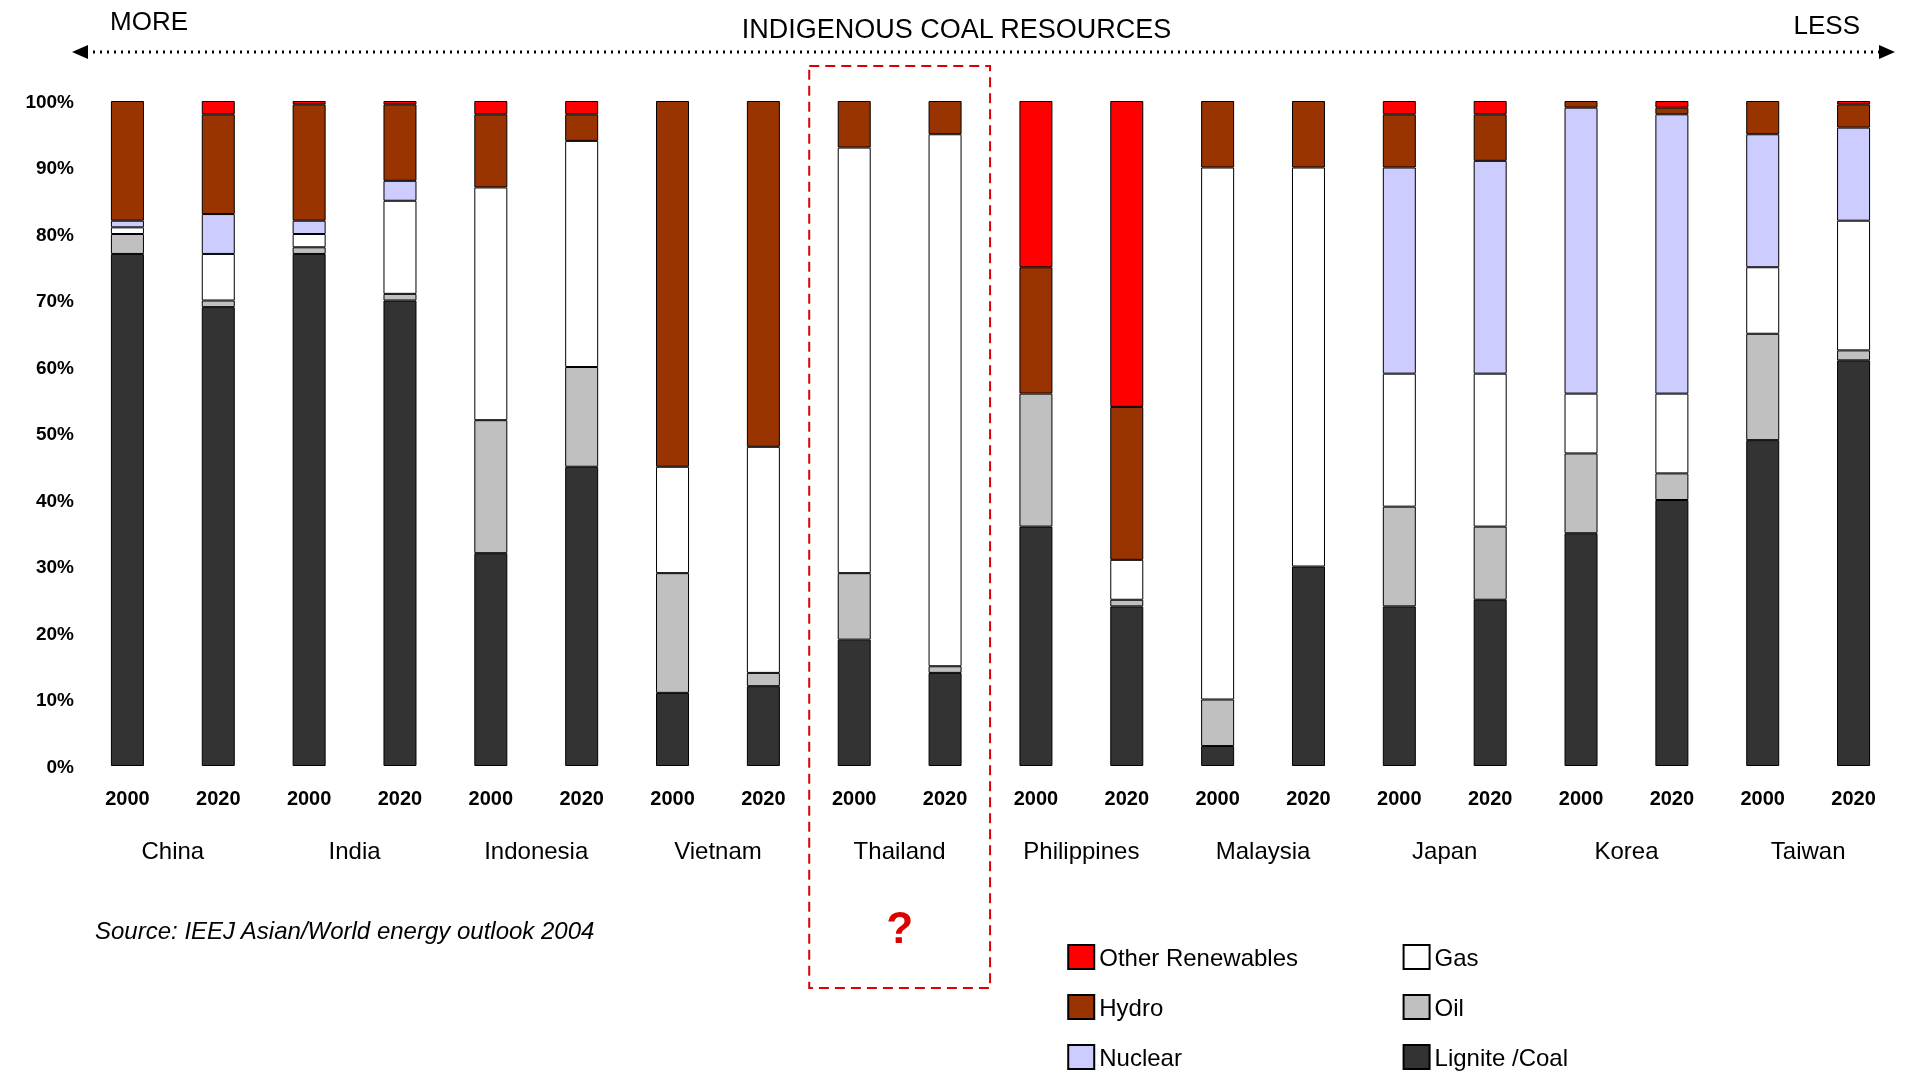  Describe the element at coordinates (1131, 1007) in the screenshot. I see `legend-label: Hydro` at that location.